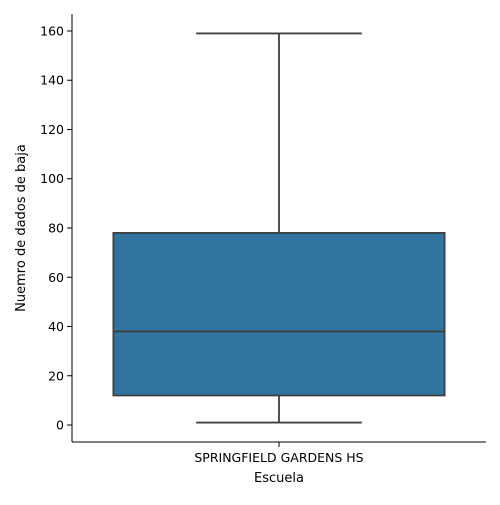 The height and width of the screenshot is (505, 500). What do you see at coordinates (56, 375) in the screenshot?
I see `y-tick-label: 20` at bounding box center [56, 375].